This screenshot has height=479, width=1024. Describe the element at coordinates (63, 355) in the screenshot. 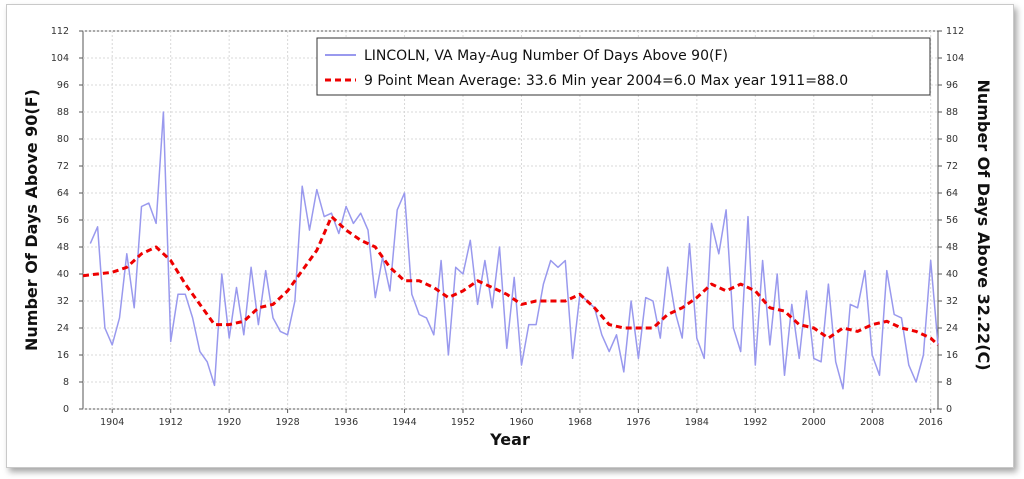

I see `y-tick-label-left: 16` at that location.